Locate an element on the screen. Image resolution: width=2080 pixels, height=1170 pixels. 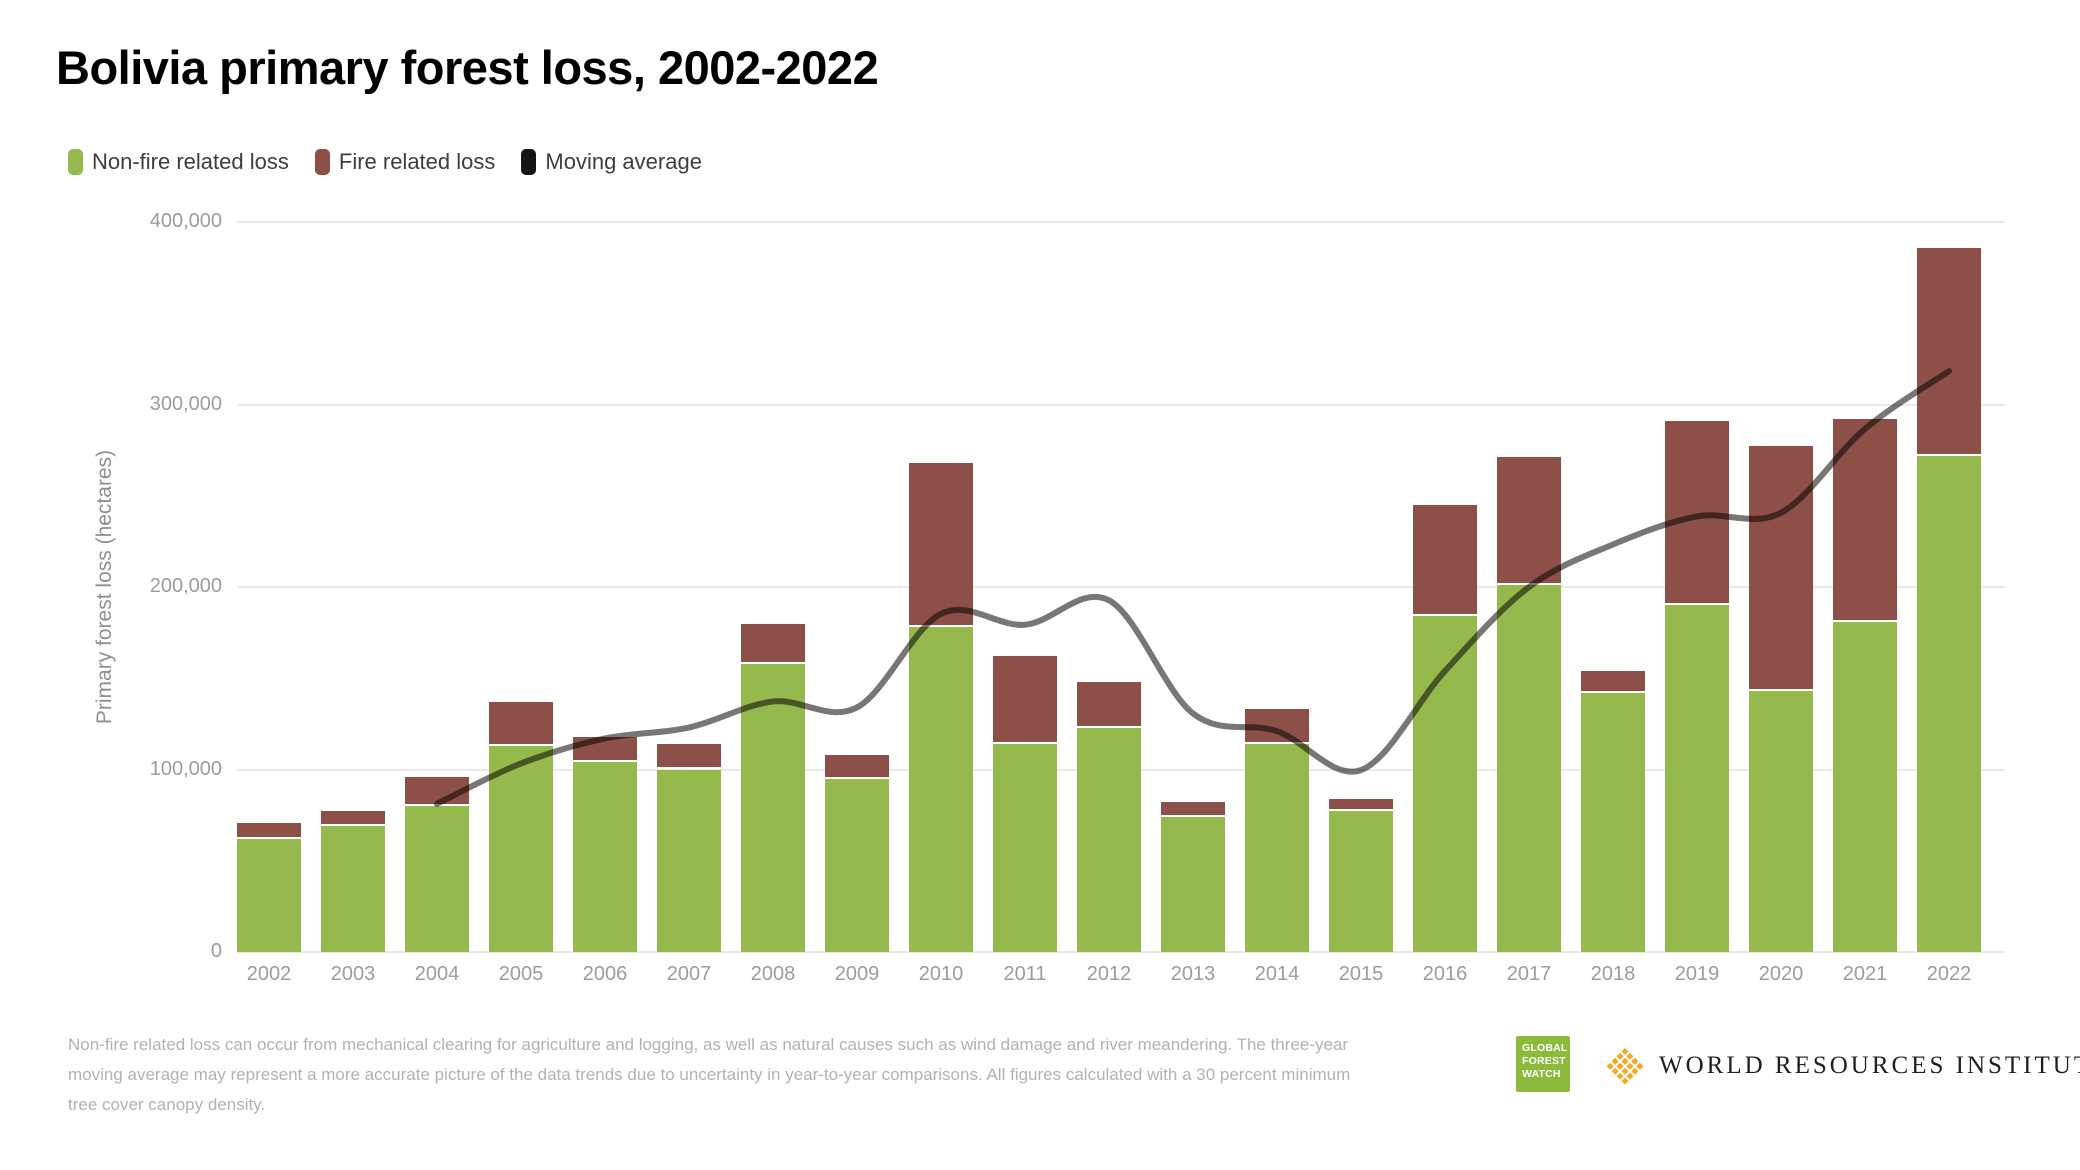
y-tick-label-300000: 300,000 is located at coordinates (185, 403).